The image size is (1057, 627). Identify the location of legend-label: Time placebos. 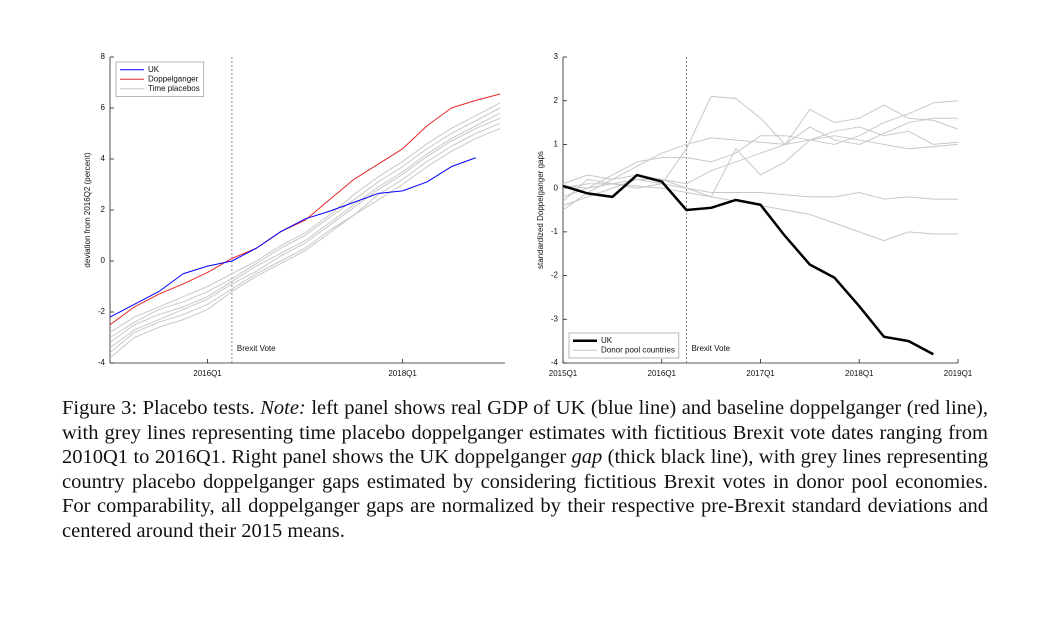
(174, 88).